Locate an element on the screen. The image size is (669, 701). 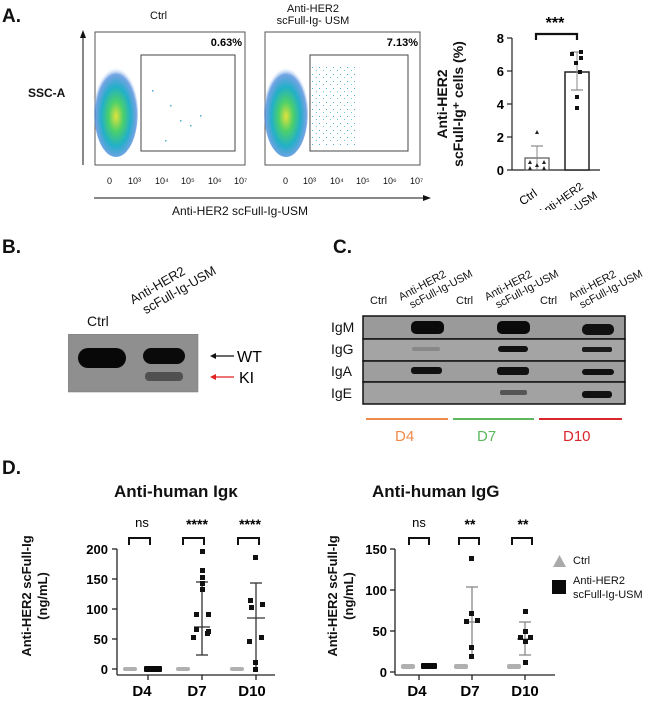
igk-y-tick: 50 is located at coordinates (101, 639).